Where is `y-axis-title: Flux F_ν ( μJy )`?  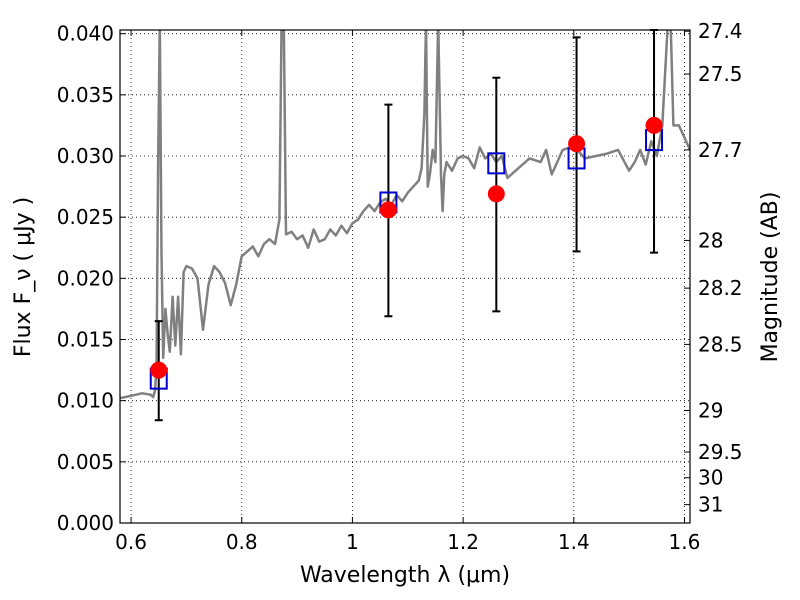 y-axis-title: Flux F_ν ( μJy ) is located at coordinates (23, 277).